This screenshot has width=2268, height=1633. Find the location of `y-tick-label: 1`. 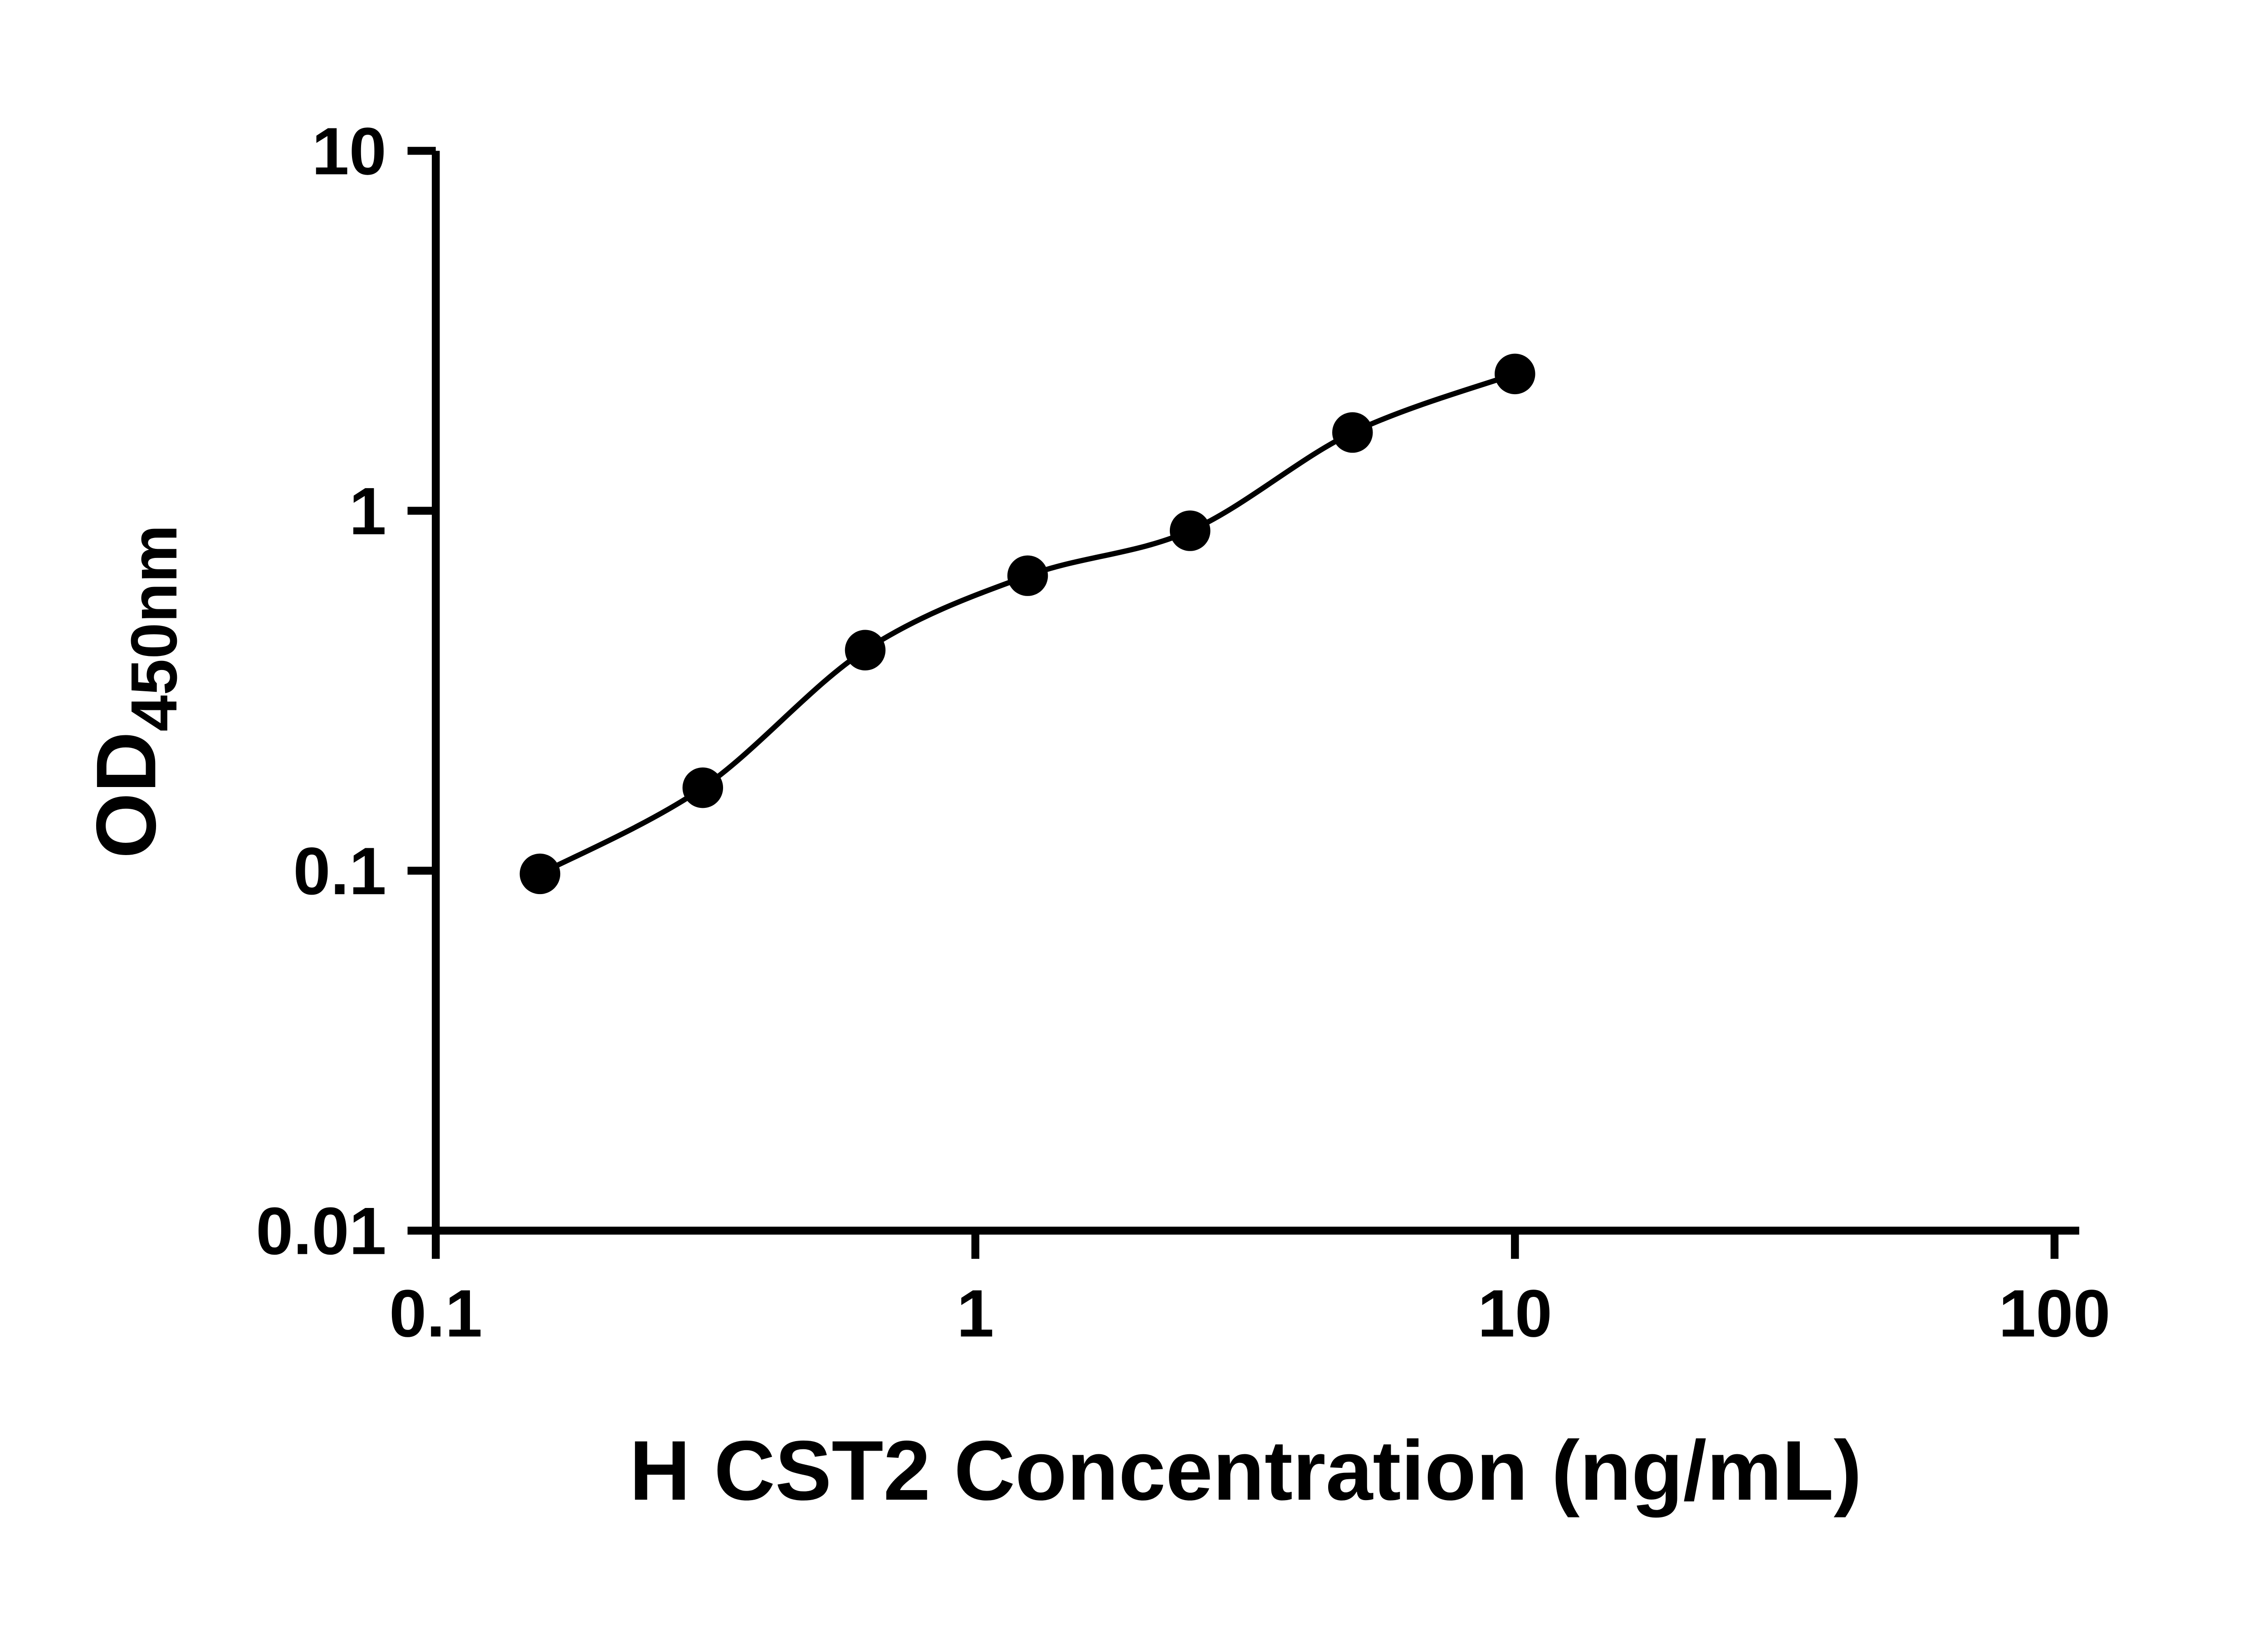

y-tick-label: 1 is located at coordinates (367, 511).